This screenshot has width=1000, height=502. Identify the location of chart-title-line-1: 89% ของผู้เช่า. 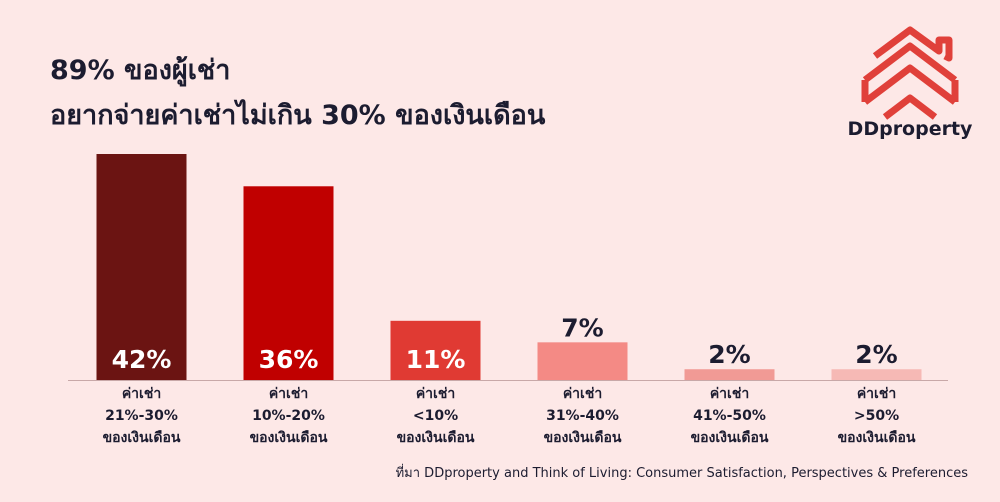
(140, 70).